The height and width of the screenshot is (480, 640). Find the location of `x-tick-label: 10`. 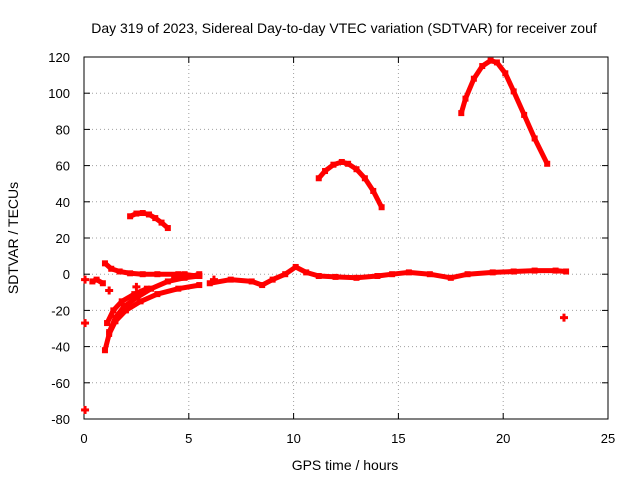

x-tick-label: 10 is located at coordinates (293, 438).